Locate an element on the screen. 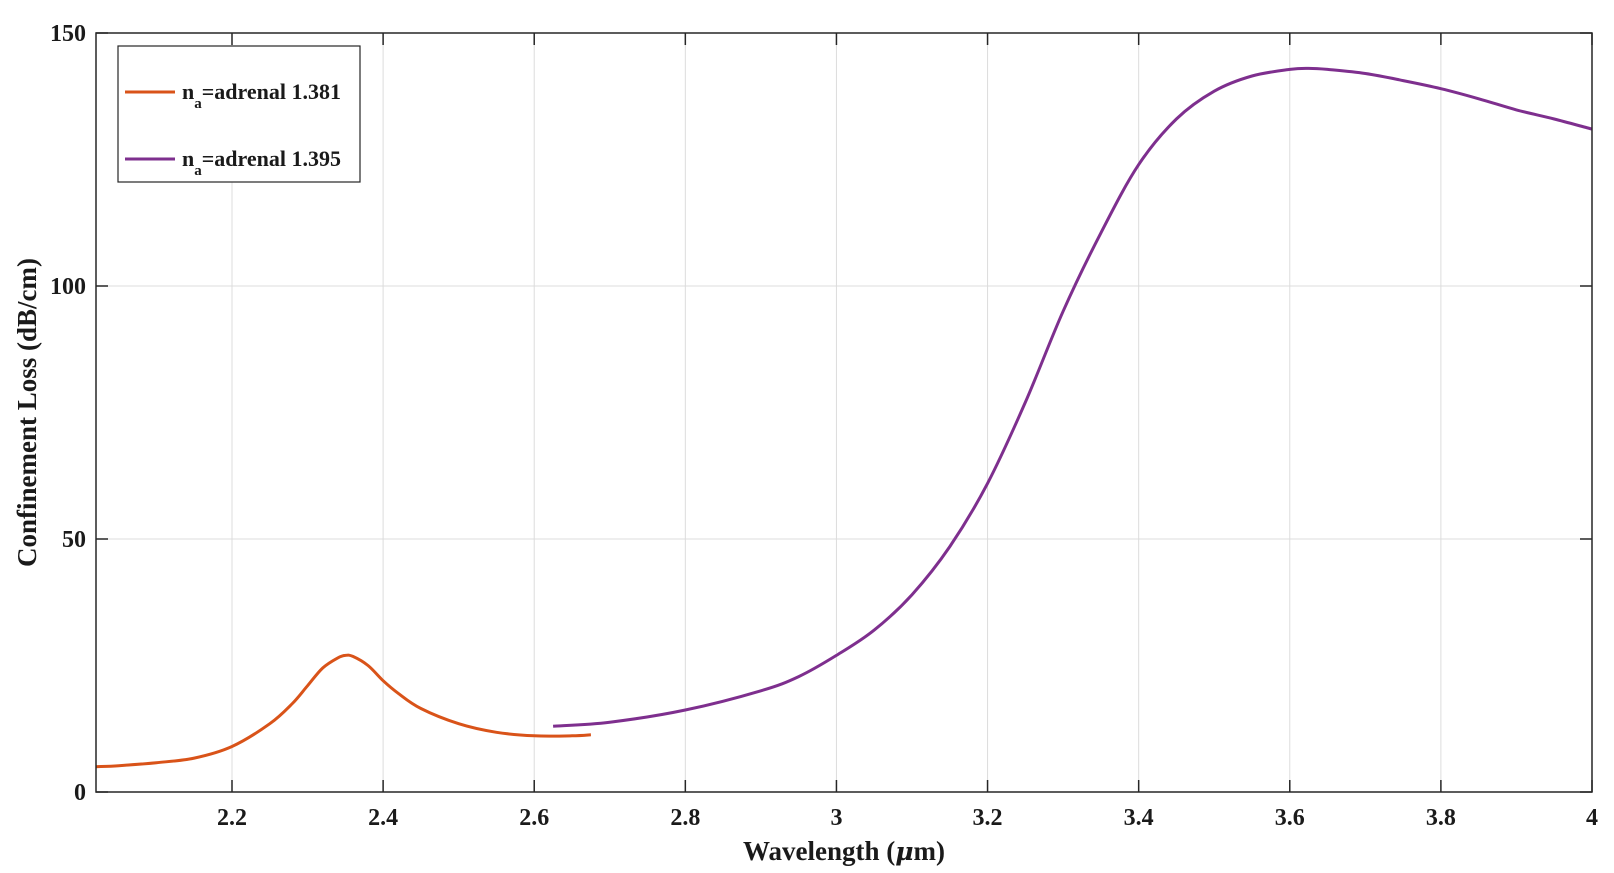 This screenshot has width=1614, height=873. x-tick-label: 3 is located at coordinates (836, 818).